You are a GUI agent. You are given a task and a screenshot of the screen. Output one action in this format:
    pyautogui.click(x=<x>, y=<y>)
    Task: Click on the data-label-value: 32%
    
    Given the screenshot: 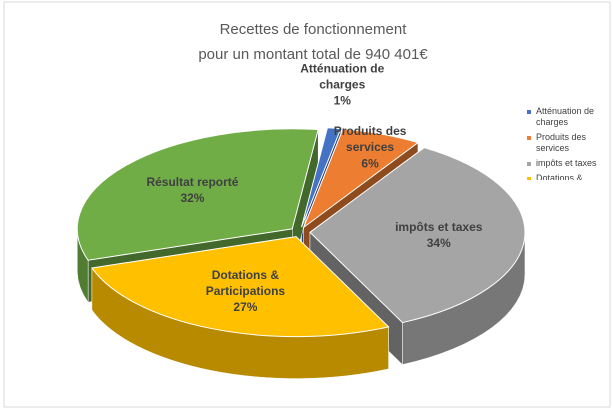 What is the action you would take?
    pyautogui.click(x=192, y=198)
    